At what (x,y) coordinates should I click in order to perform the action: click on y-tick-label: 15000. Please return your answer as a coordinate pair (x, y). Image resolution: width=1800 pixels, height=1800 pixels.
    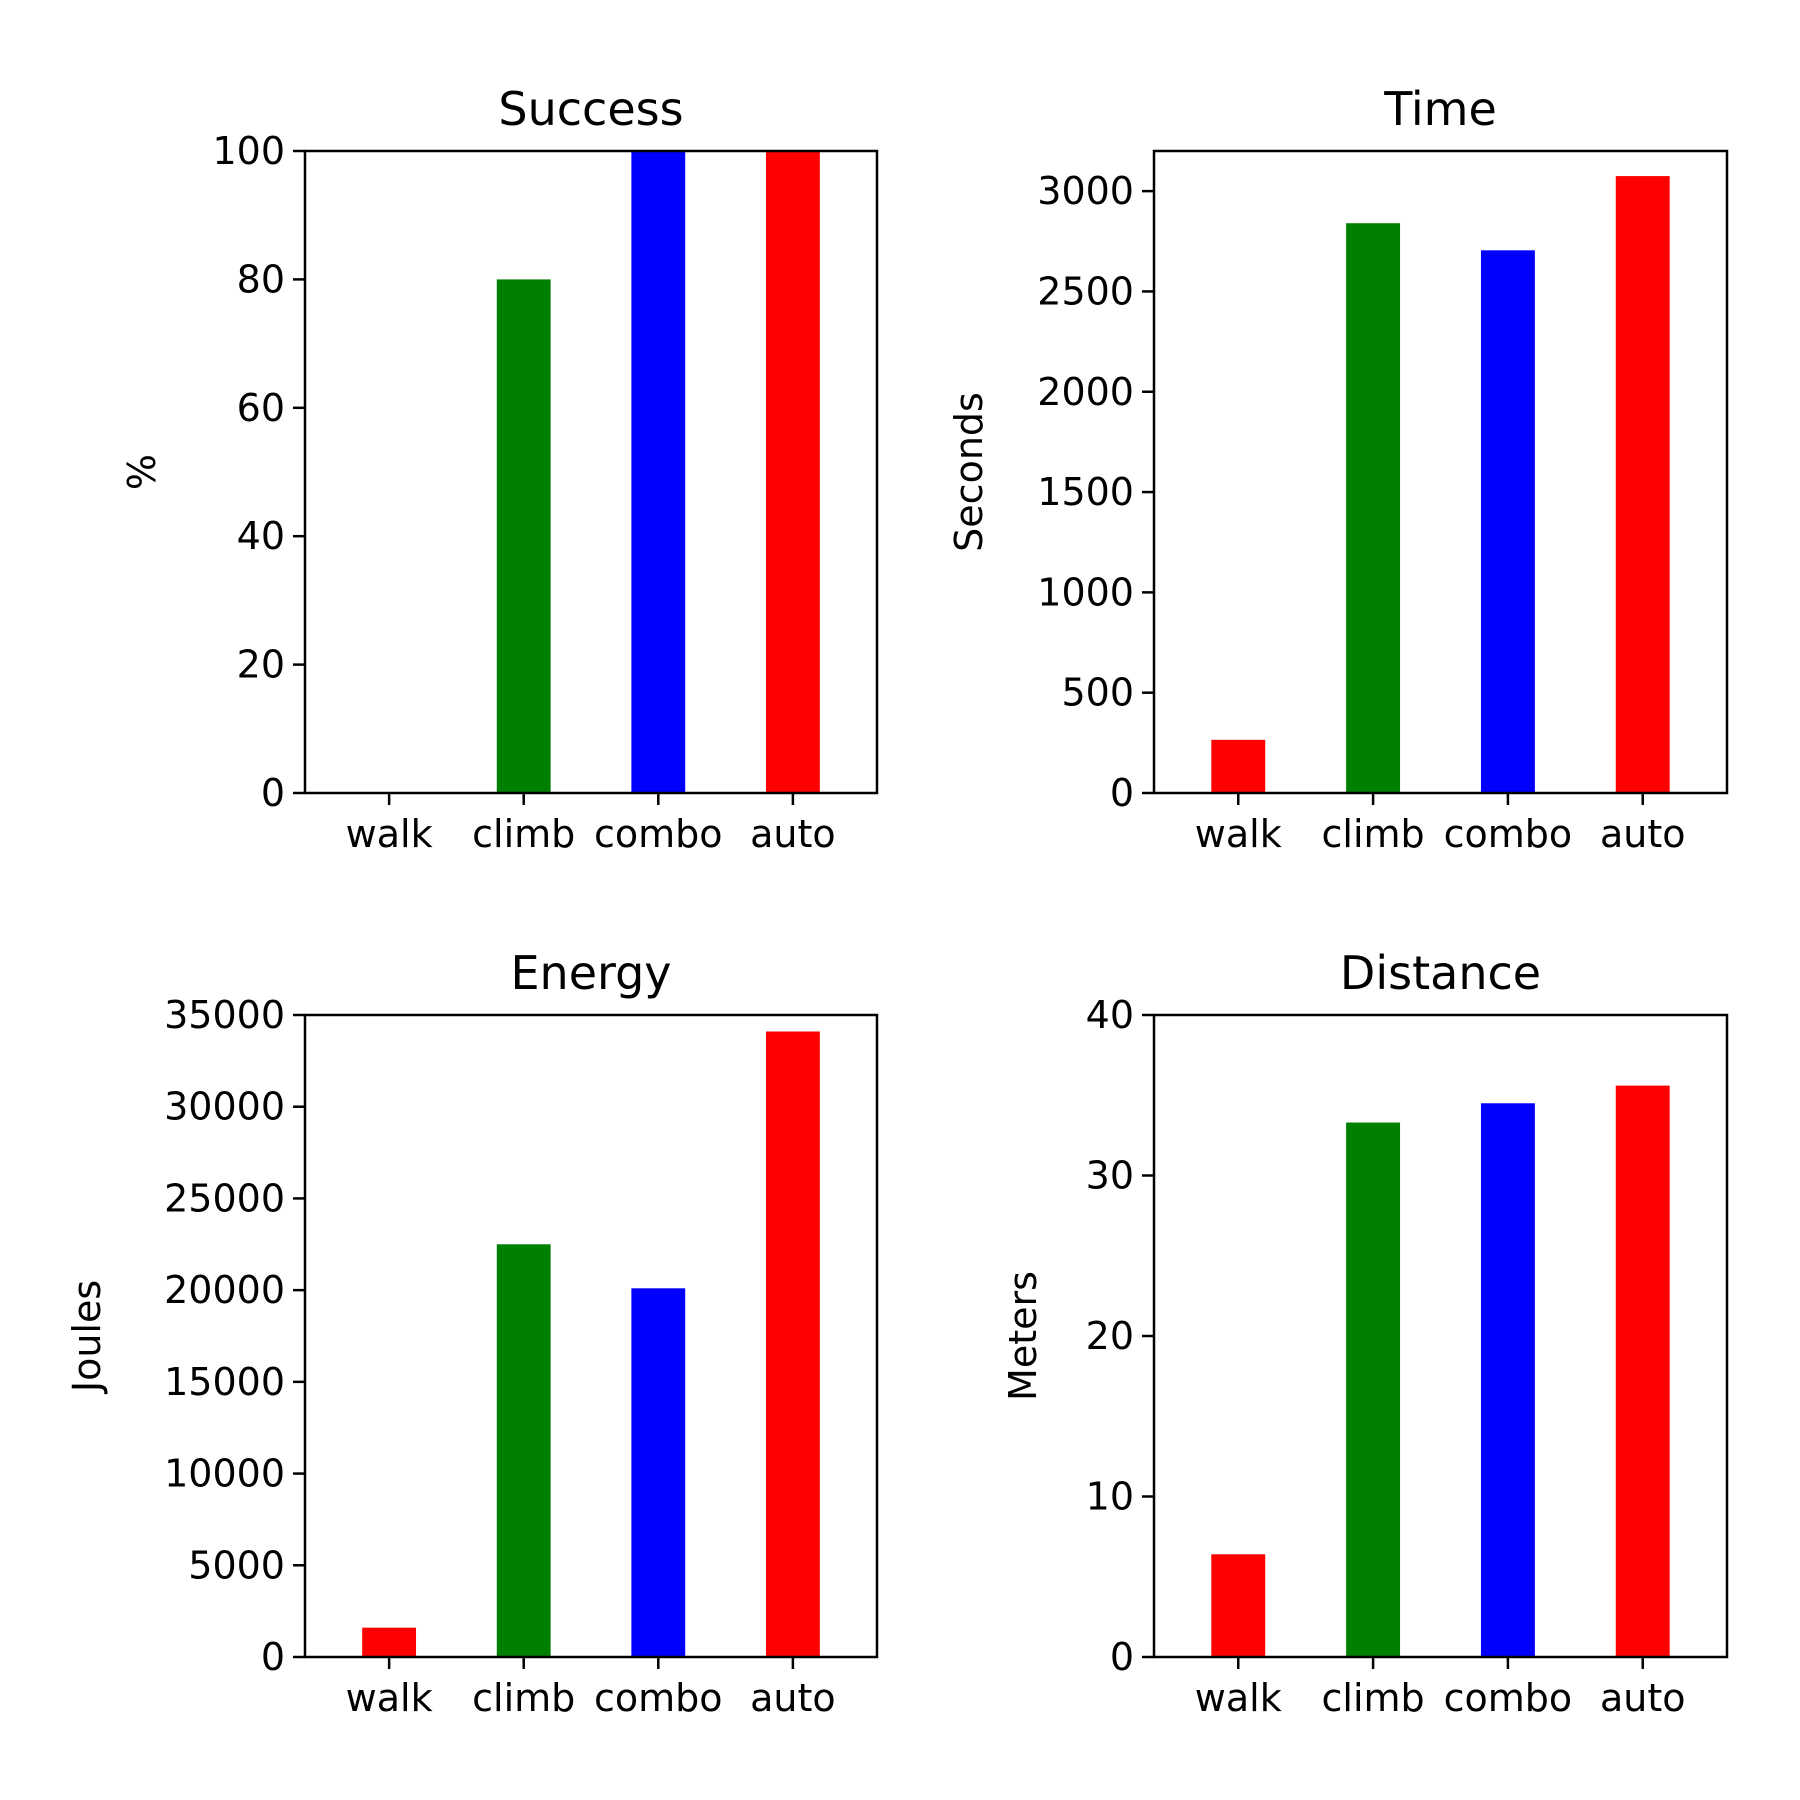
    Looking at the image, I should click on (224, 1382).